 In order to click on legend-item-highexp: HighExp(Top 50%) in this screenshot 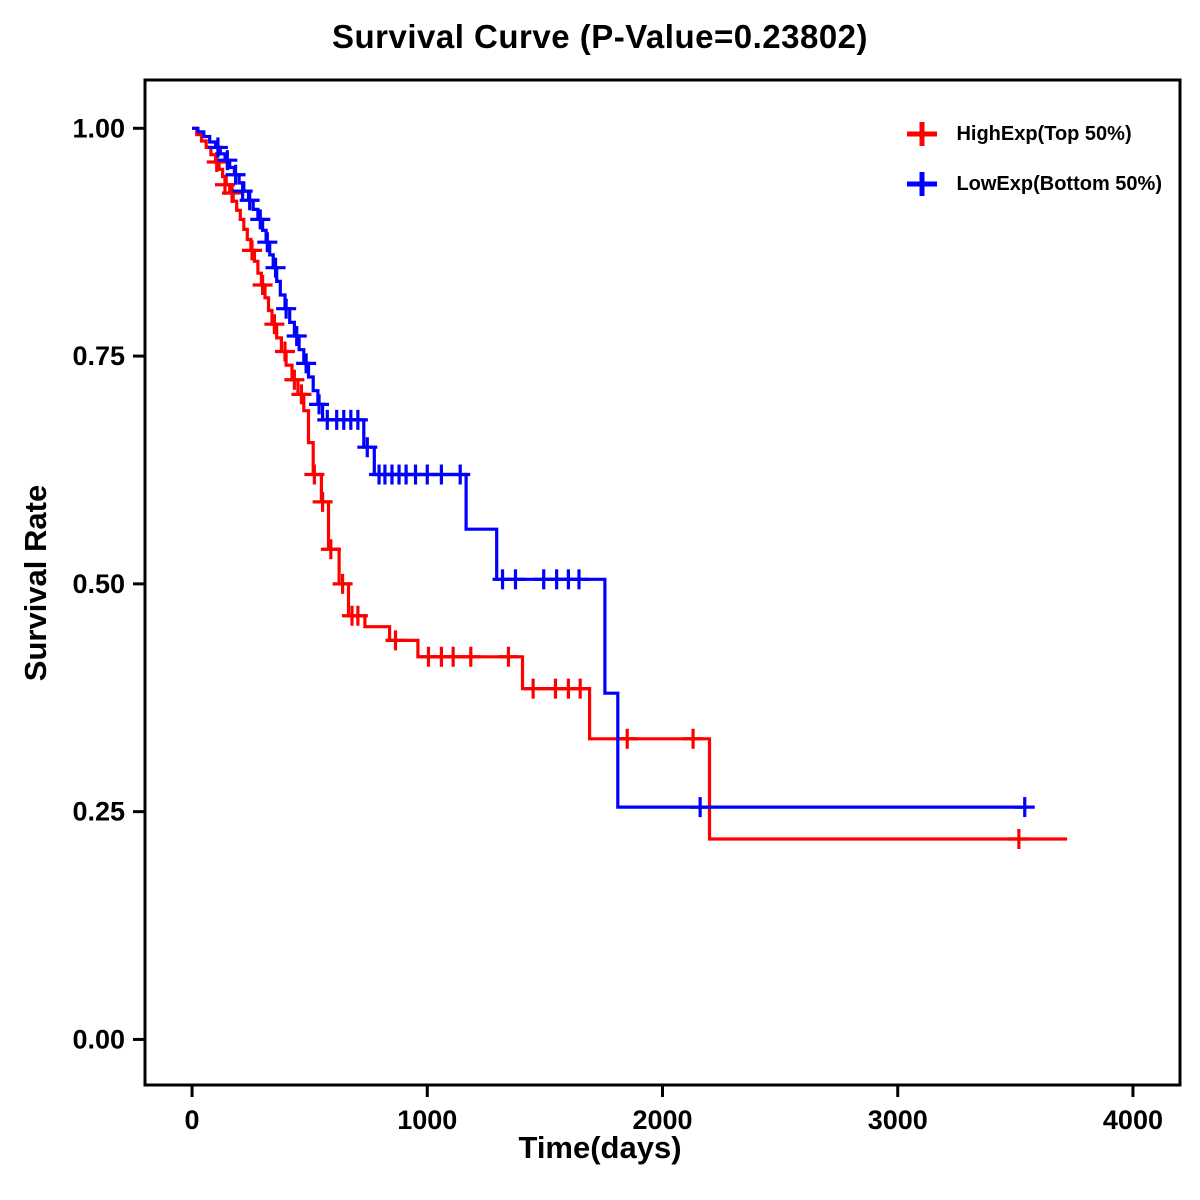, I will do `click(1033, 134)`.